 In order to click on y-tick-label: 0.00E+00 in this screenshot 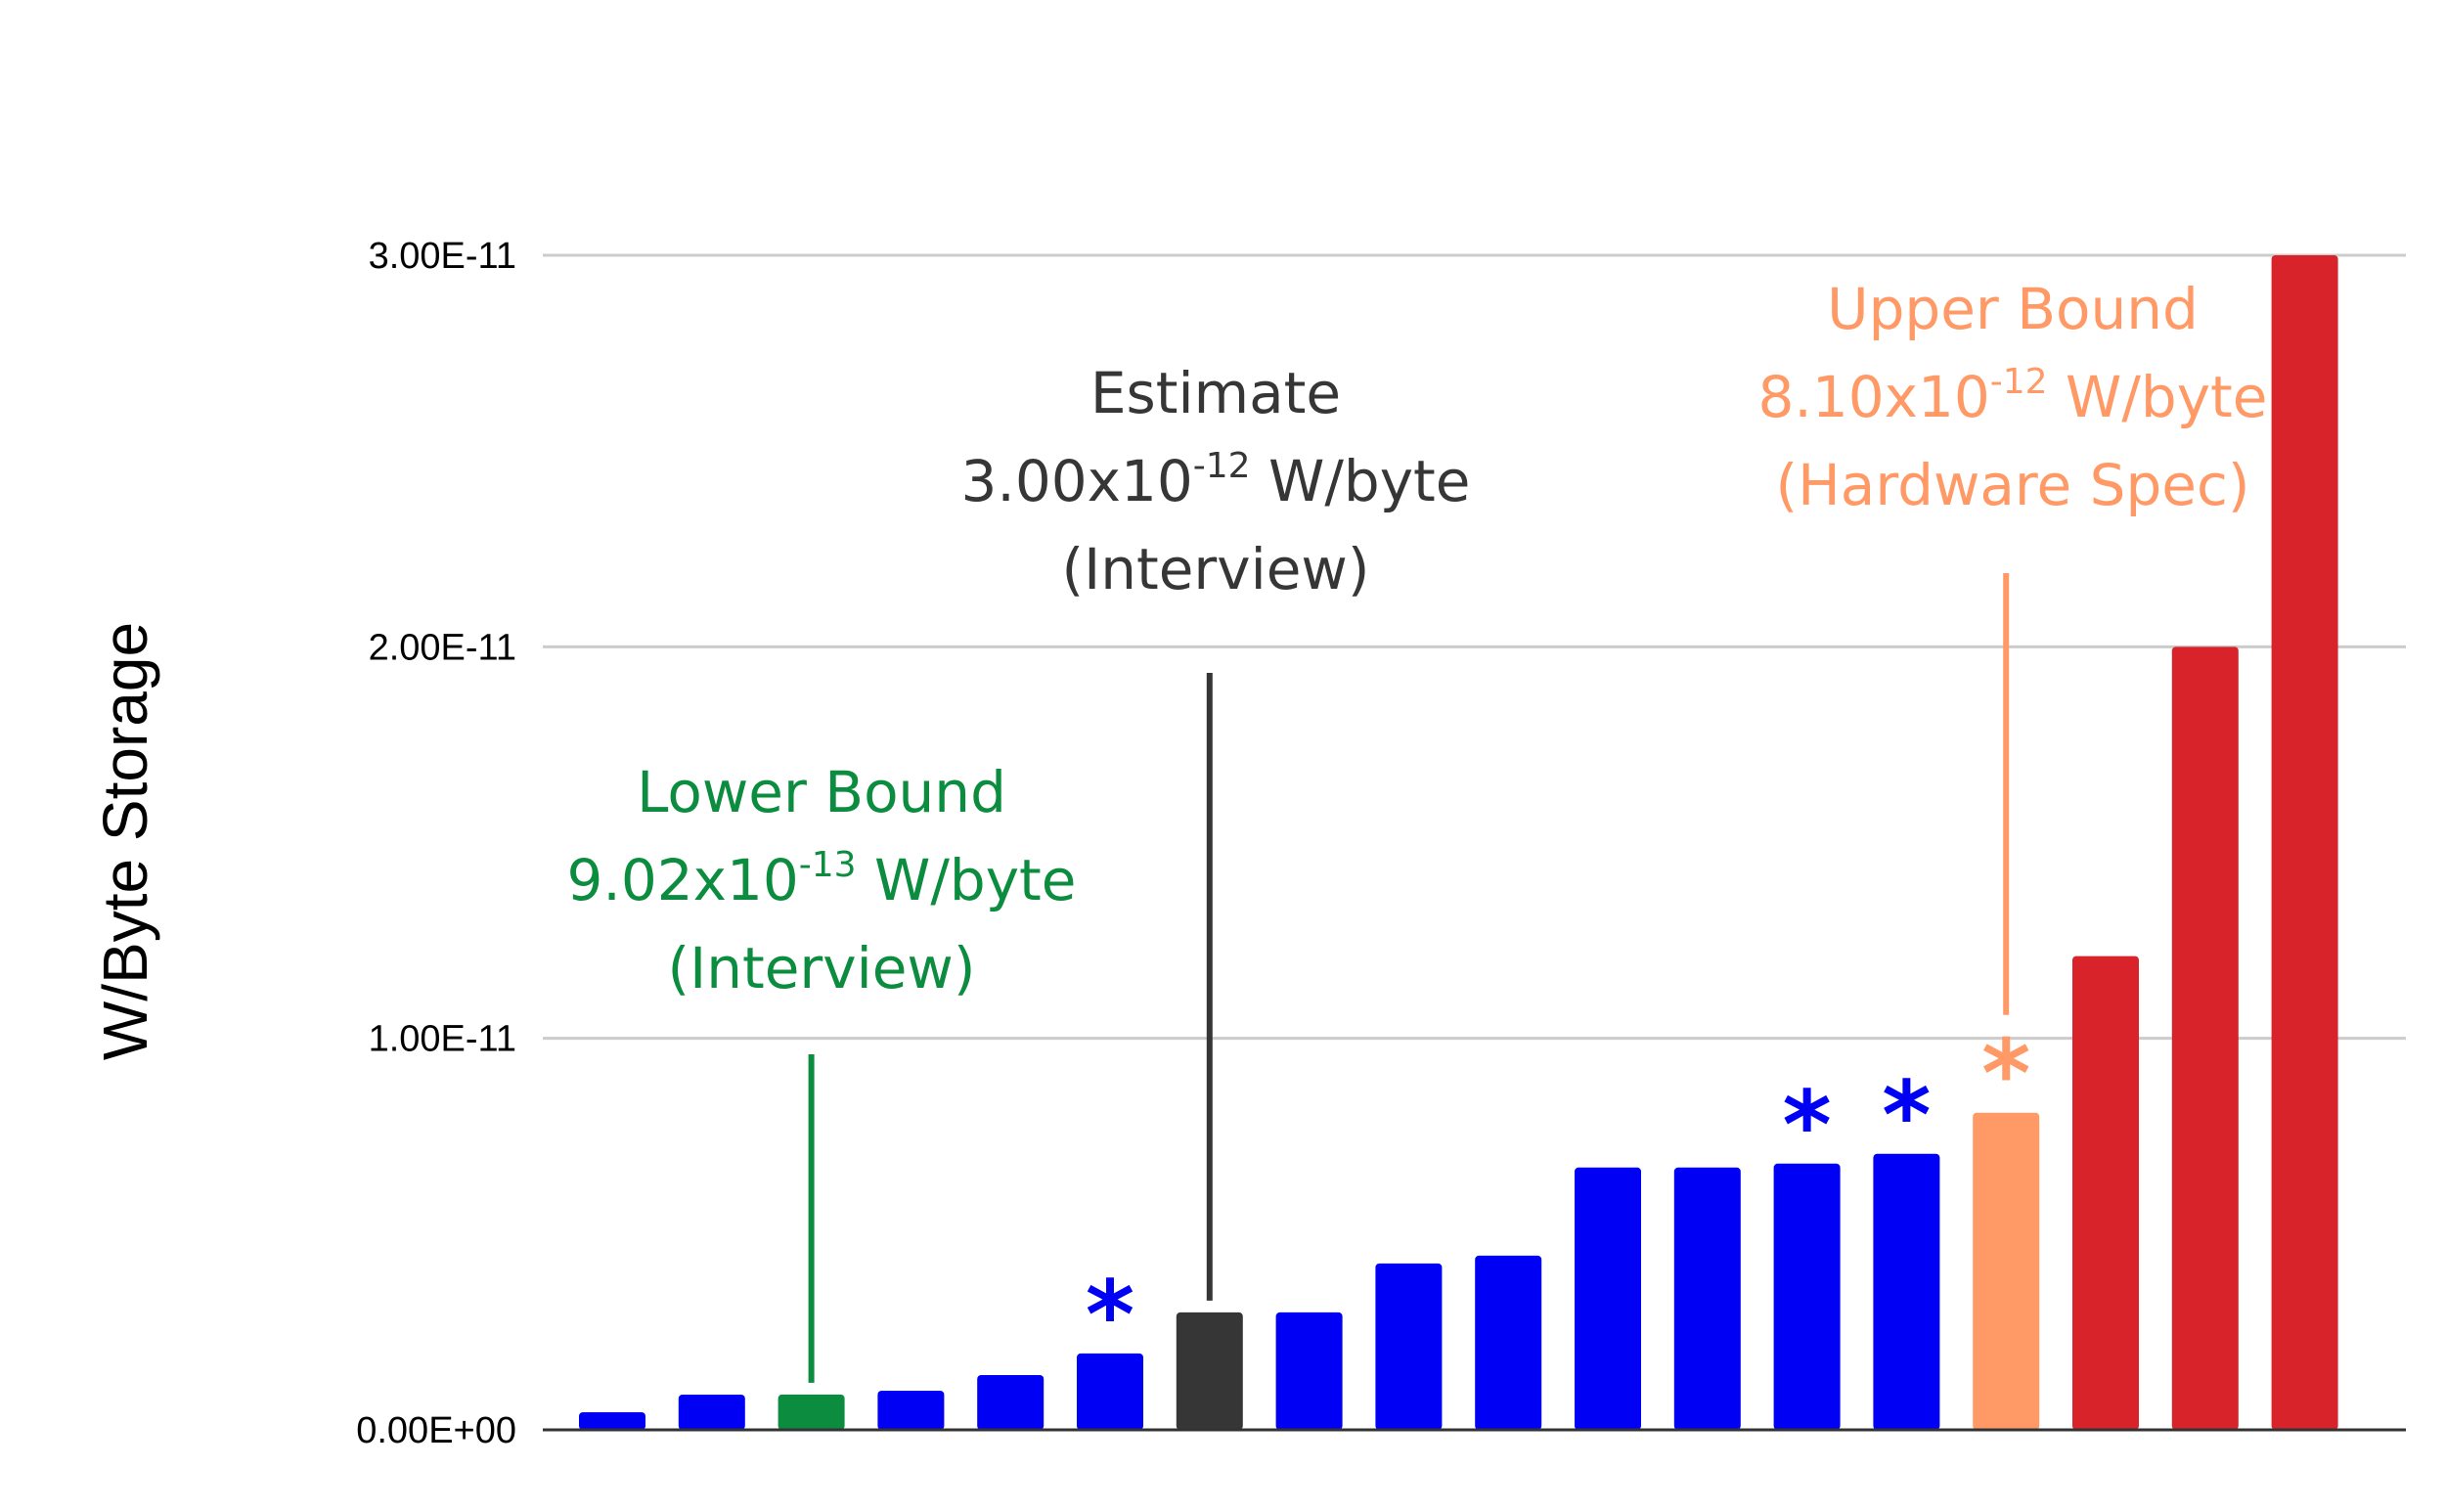, I will do `click(436, 1431)`.